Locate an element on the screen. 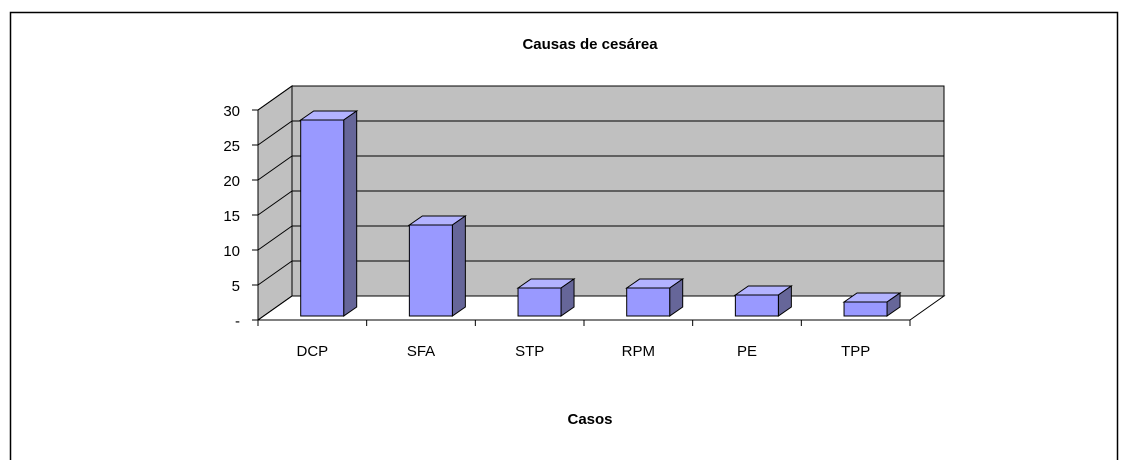  y-tick-label: 10 is located at coordinates (231, 251).